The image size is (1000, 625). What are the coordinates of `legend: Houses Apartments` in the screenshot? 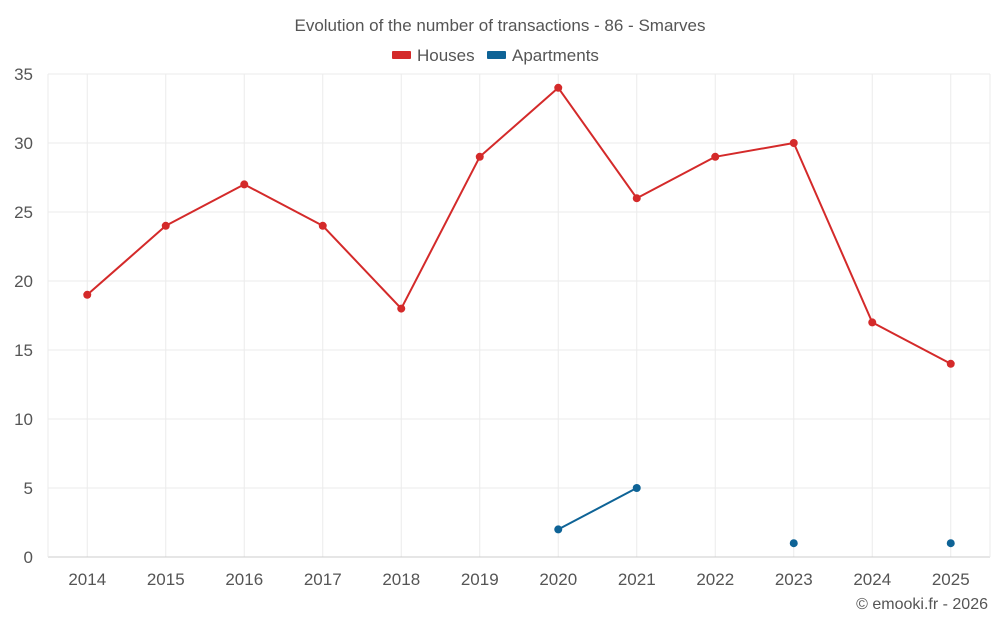 It's located at (495, 55).